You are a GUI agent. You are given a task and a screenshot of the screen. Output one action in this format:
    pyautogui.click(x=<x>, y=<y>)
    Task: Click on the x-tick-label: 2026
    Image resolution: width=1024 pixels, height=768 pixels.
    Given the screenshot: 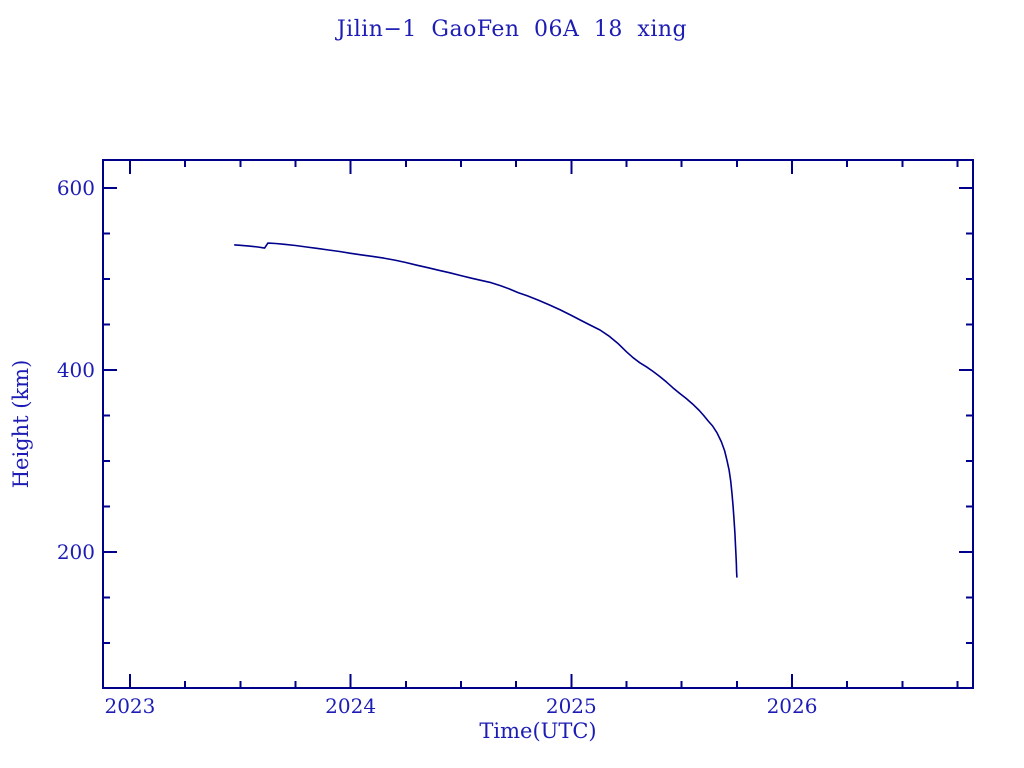 What is the action you would take?
    pyautogui.click(x=792, y=706)
    